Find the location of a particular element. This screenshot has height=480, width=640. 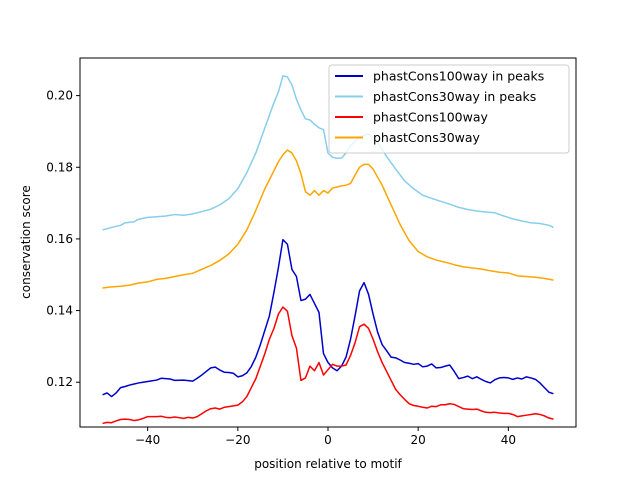

legend-label-1: phastCons30way in peaks is located at coordinates (454, 96).